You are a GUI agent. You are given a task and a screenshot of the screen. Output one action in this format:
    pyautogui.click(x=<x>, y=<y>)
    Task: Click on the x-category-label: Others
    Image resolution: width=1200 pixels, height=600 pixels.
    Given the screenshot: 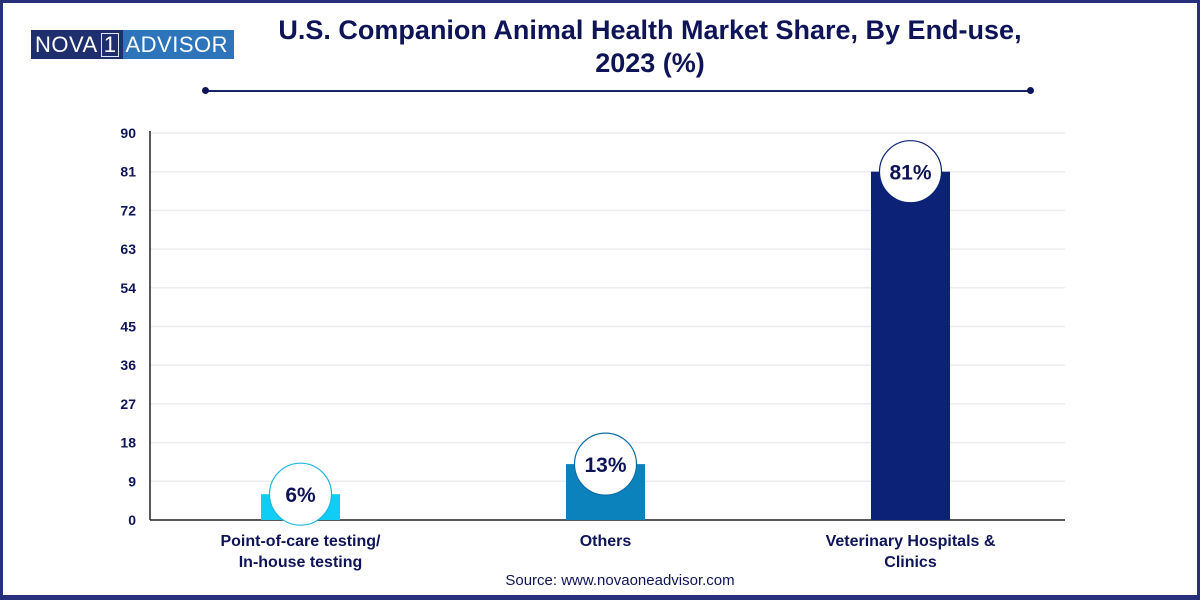 What is the action you would take?
    pyautogui.click(x=606, y=541)
    